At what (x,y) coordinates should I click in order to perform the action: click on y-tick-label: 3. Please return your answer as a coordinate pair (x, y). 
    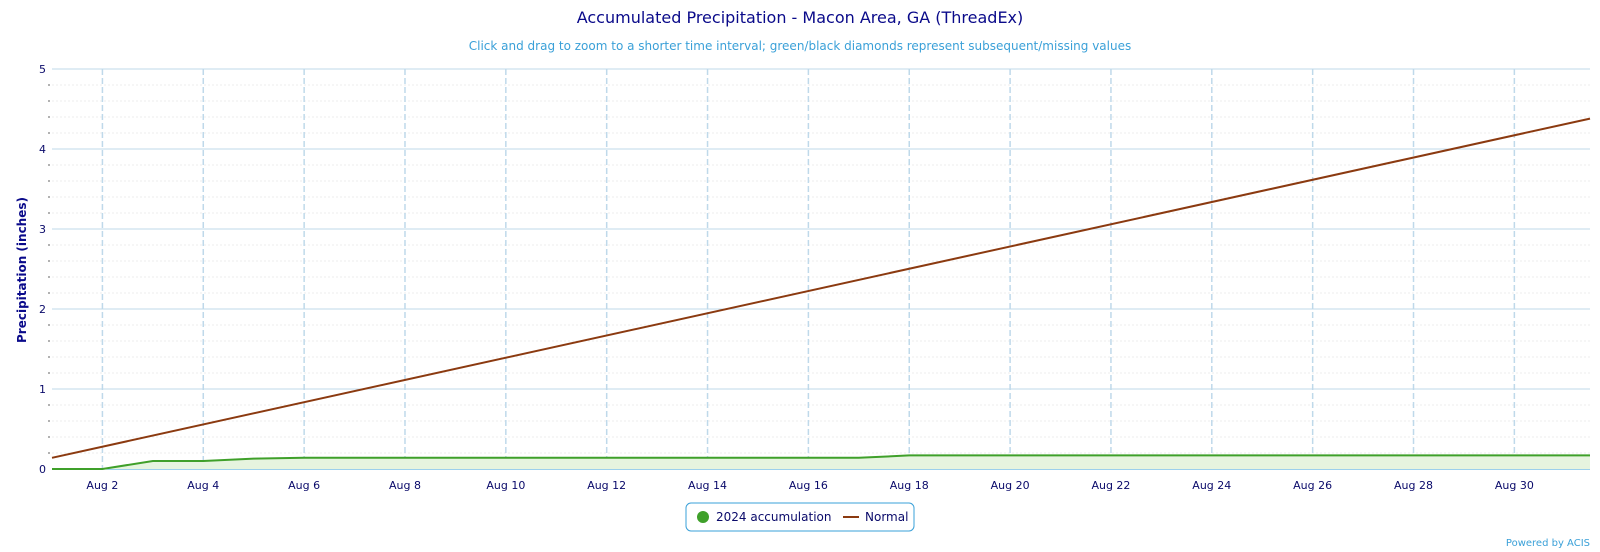
    Looking at the image, I should click on (42, 229).